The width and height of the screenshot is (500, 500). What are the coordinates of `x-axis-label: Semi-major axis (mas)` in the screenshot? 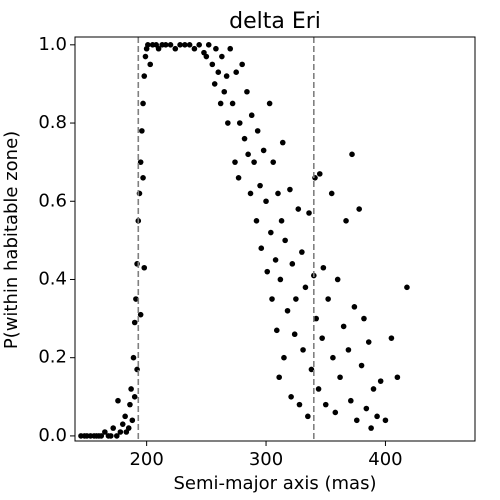 It's located at (274, 483).